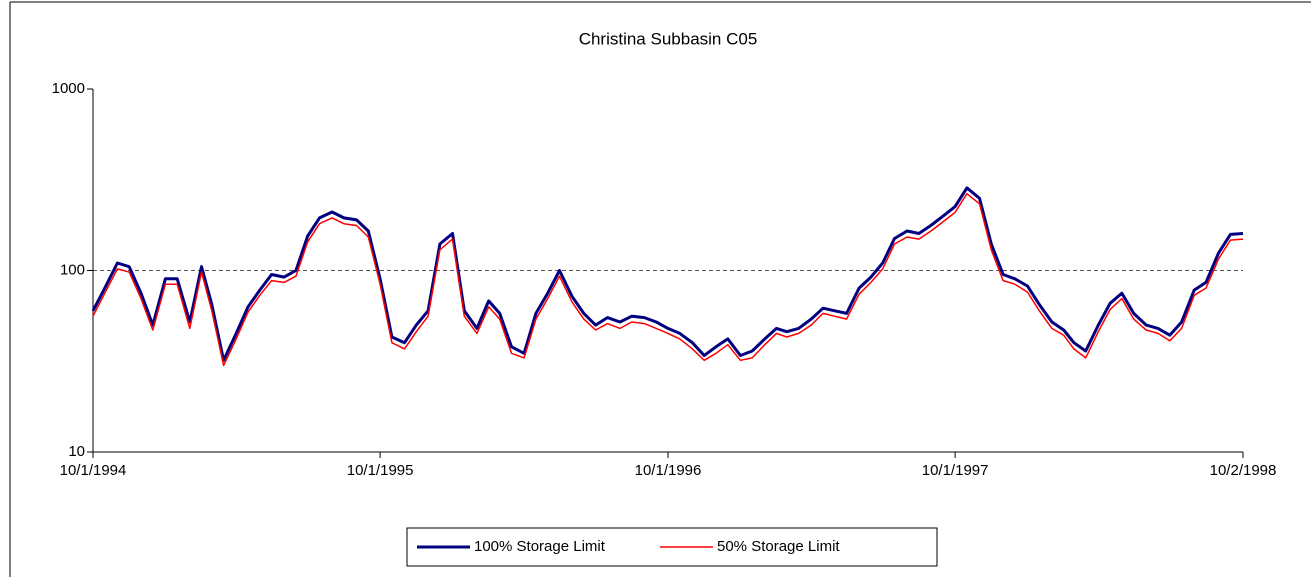 This screenshot has height=577, width=1311. What do you see at coordinates (380, 470) in the screenshot?
I see `x-tick-label: 10/1/1995` at bounding box center [380, 470].